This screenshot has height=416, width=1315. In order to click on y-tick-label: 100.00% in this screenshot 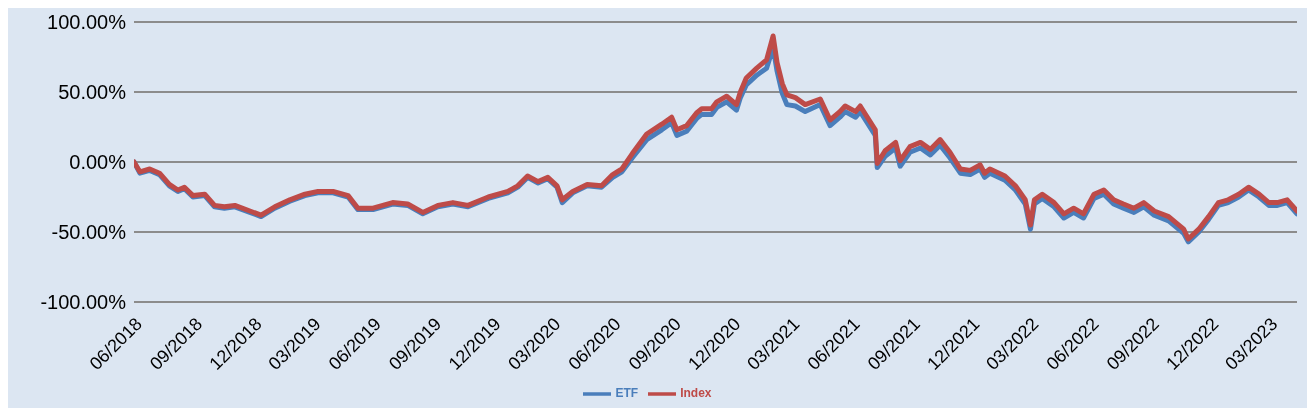, I will do `click(87, 22)`.